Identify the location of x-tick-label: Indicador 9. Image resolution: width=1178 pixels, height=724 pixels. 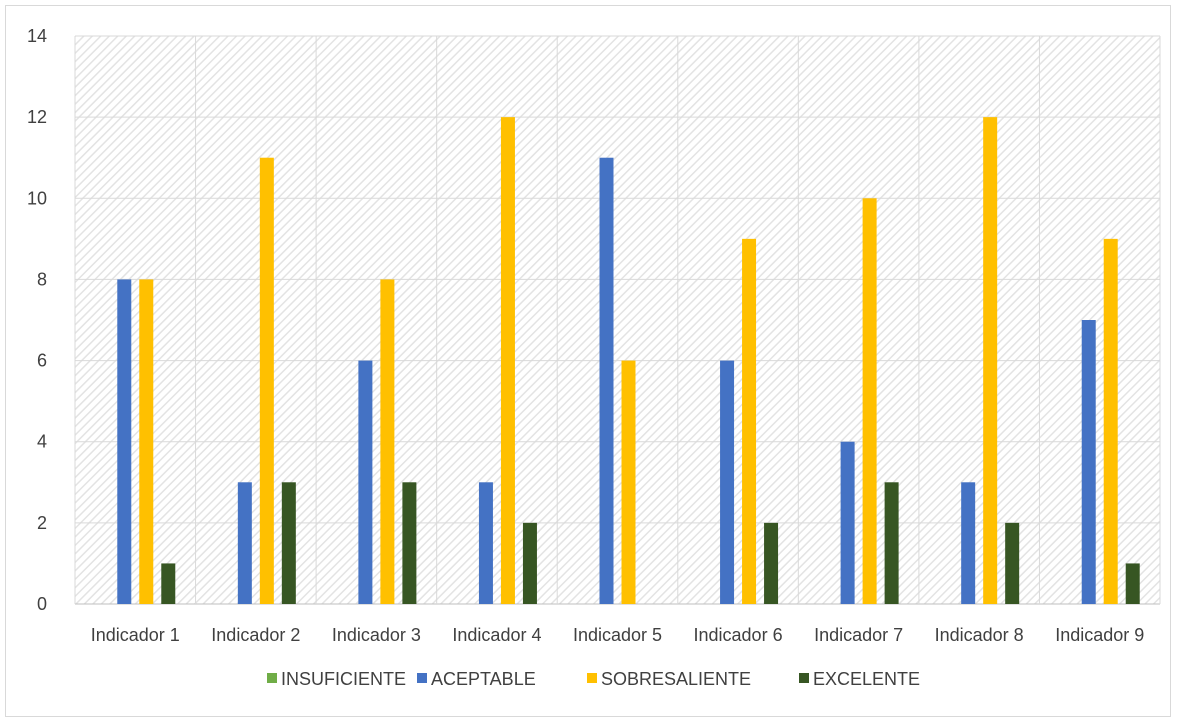
(1099, 635).